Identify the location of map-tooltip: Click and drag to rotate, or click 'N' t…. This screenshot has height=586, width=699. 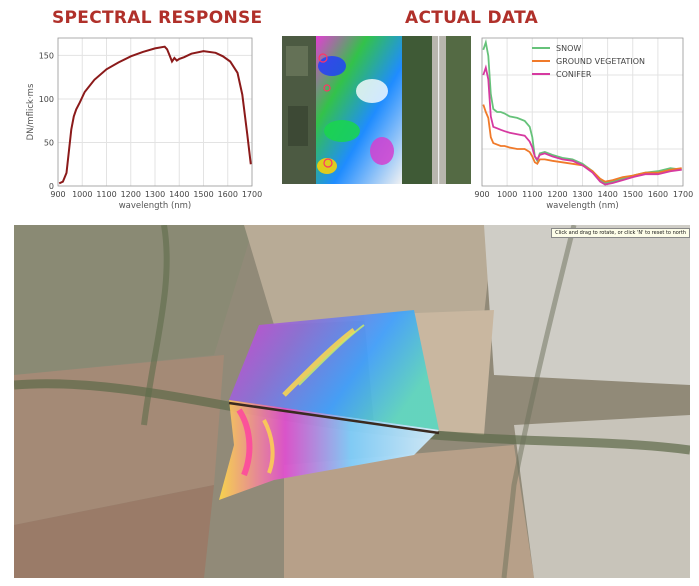
(620, 233).